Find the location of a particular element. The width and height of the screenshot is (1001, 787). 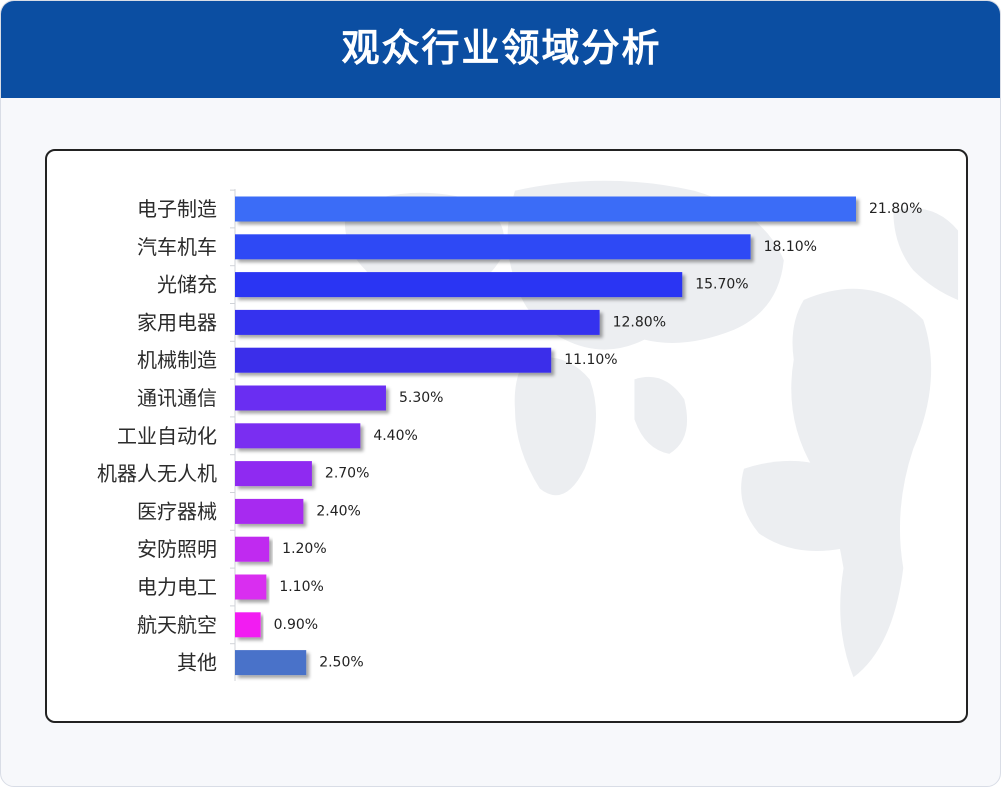

header-banner: 观众行业领域分析 is located at coordinates (500, 49).